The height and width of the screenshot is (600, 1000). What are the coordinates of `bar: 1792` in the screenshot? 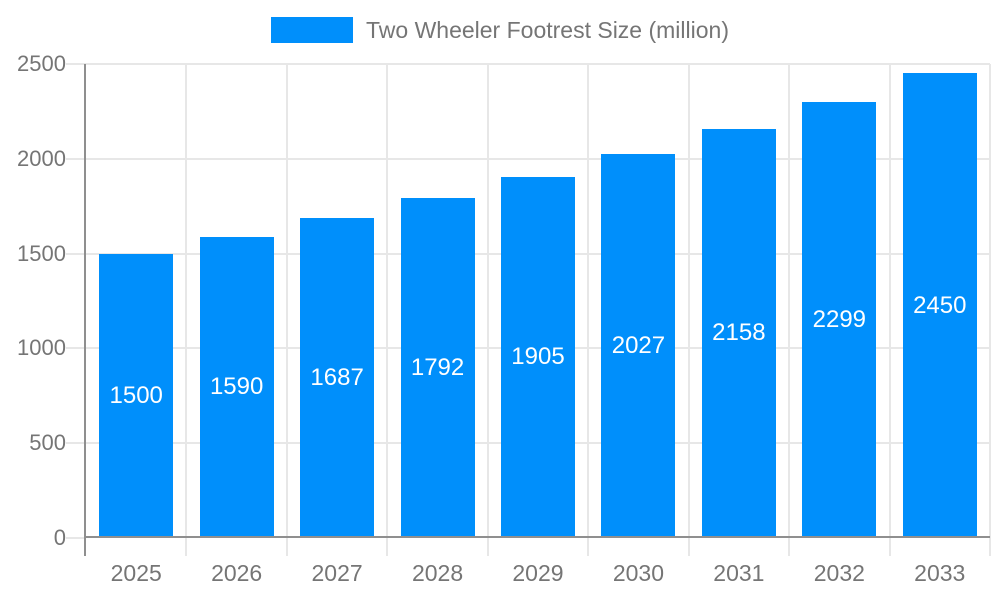 It's located at (437, 368).